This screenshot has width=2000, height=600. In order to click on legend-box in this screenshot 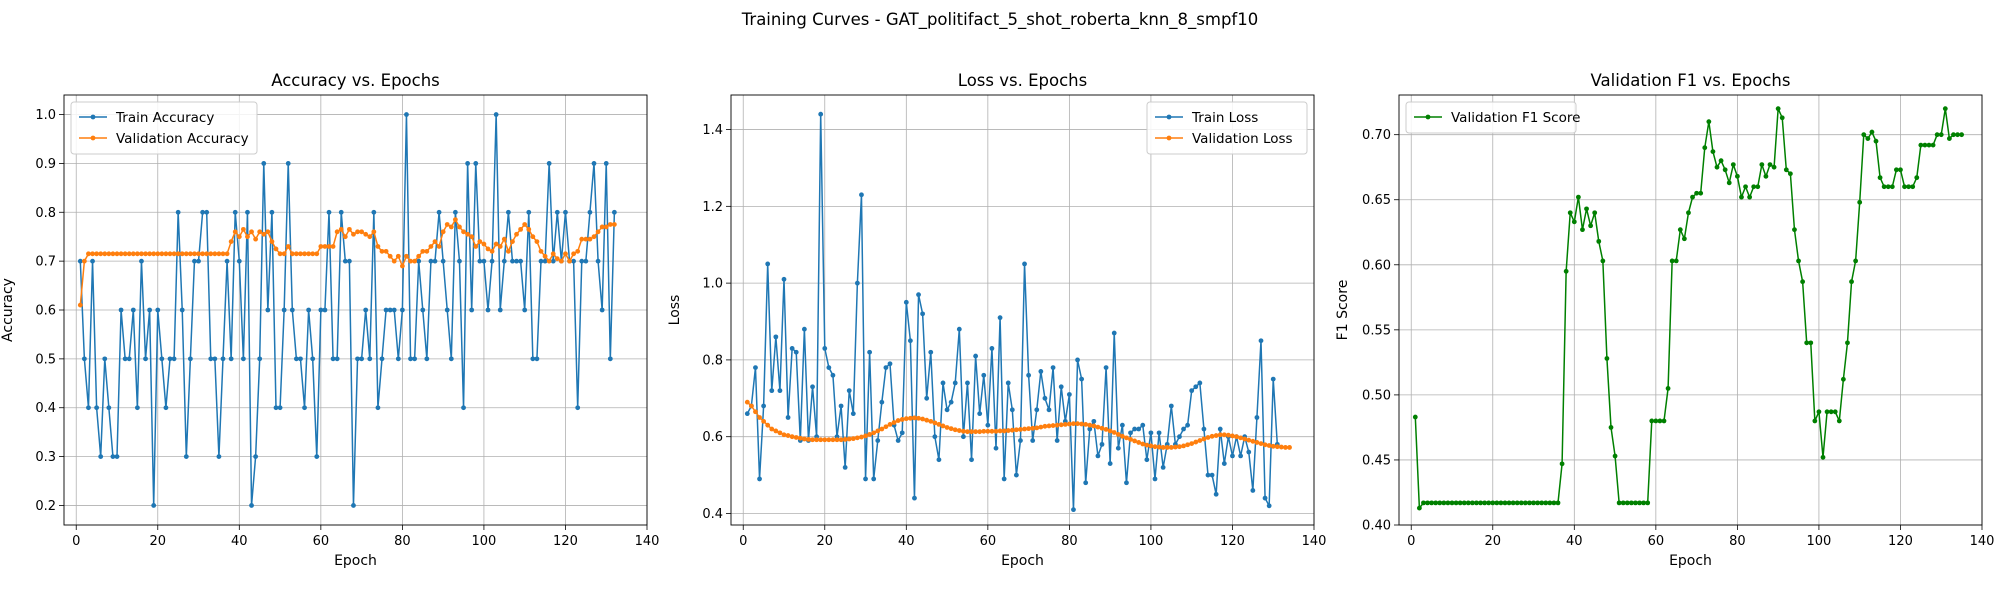, I will do `click(164, 128)`.